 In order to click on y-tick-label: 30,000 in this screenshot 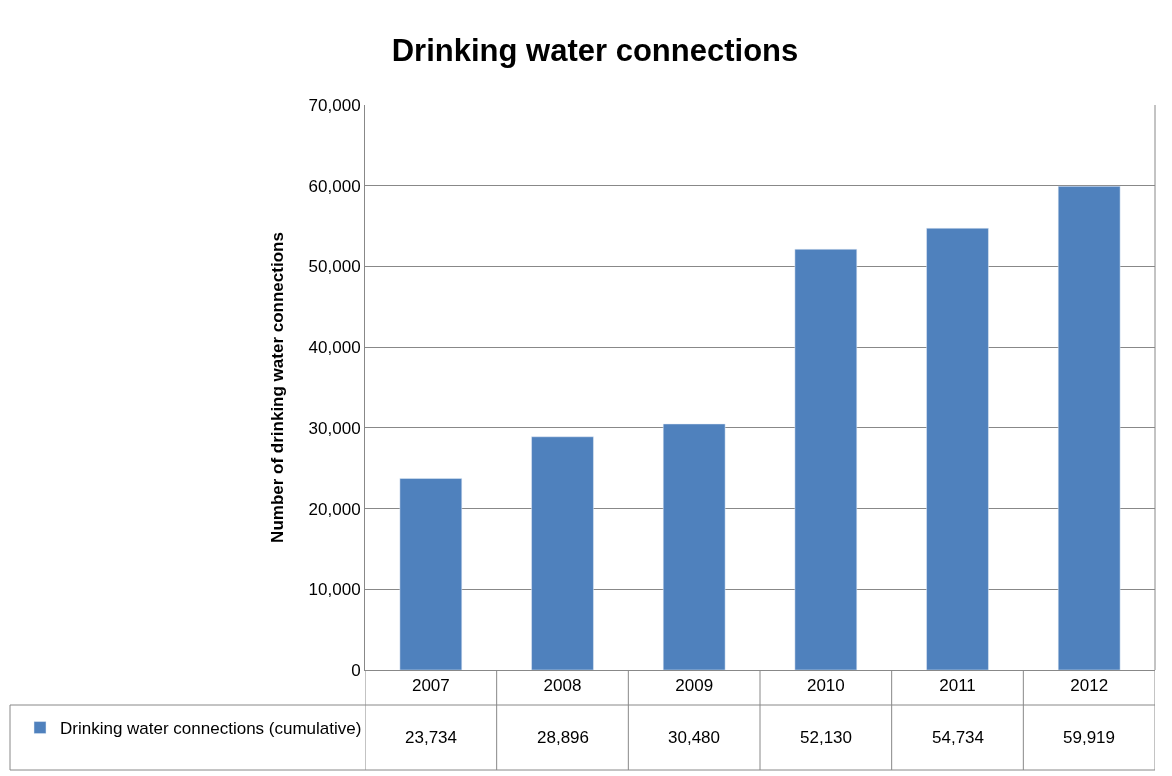, I will do `click(334, 428)`.